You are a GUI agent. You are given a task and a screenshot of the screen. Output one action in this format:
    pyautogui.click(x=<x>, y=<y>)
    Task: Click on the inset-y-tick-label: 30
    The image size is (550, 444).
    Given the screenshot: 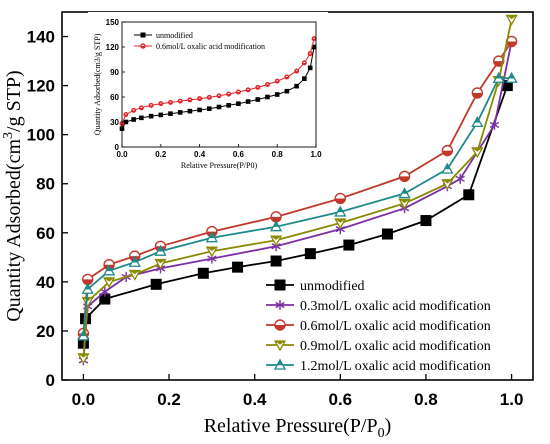 What is the action you would take?
    pyautogui.click(x=114, y=122)
    